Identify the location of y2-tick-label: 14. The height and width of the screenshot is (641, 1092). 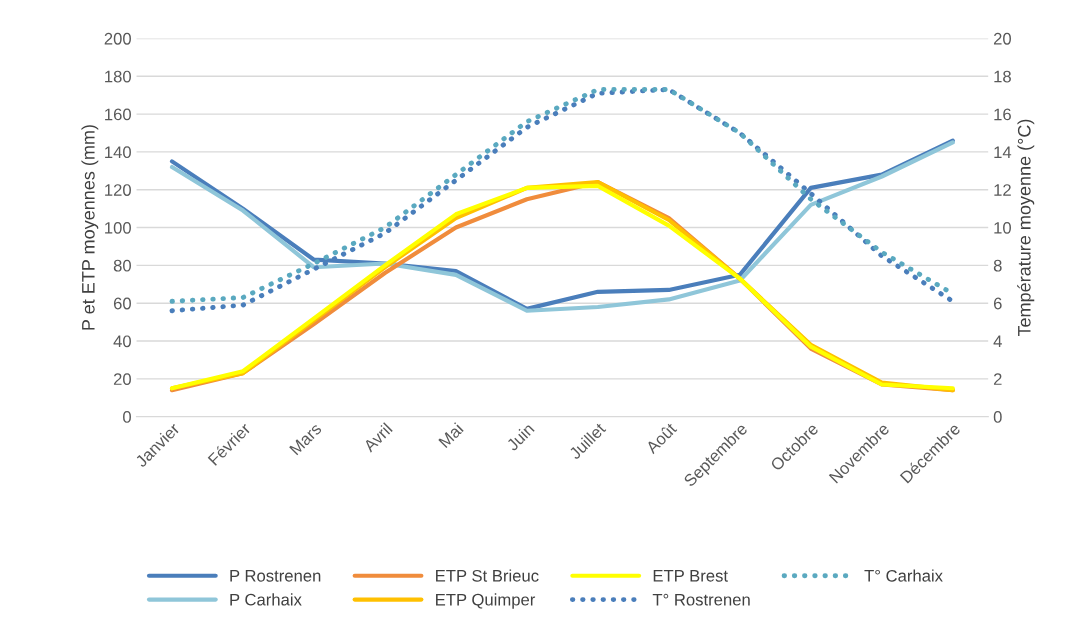
(1003, 152).